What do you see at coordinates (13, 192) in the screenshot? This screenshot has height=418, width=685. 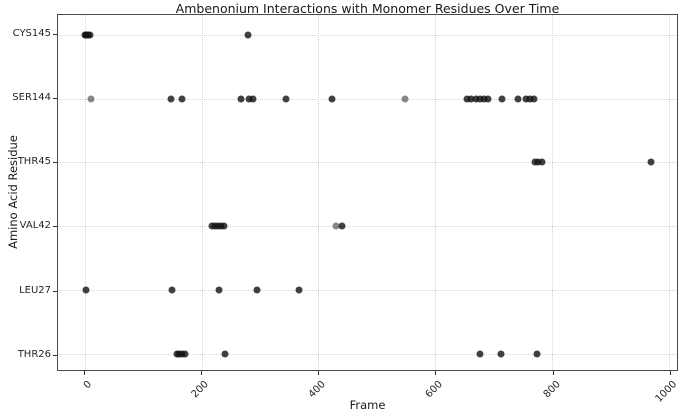 I see `y-axis-label: Amino Acid Residue` at bounding box center [13, 192].